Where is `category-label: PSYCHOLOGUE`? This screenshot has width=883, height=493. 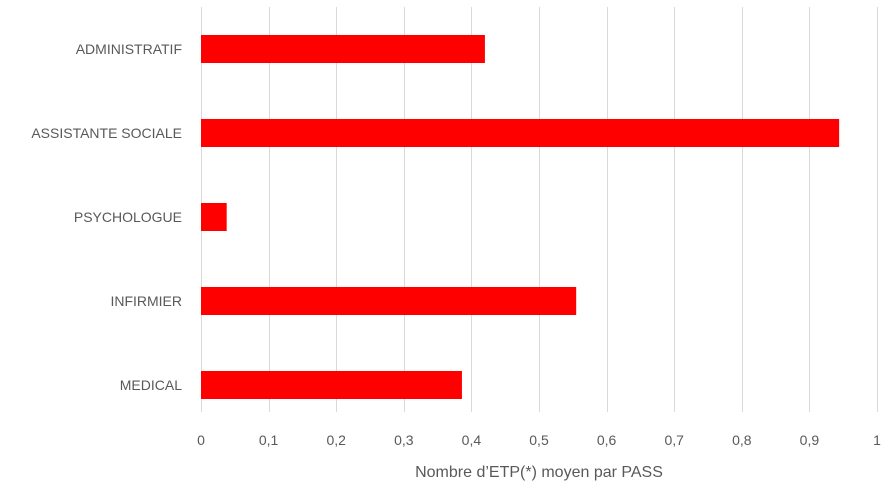 category-label: PSYCHOLOGUE is located at coordinates (128, 217).